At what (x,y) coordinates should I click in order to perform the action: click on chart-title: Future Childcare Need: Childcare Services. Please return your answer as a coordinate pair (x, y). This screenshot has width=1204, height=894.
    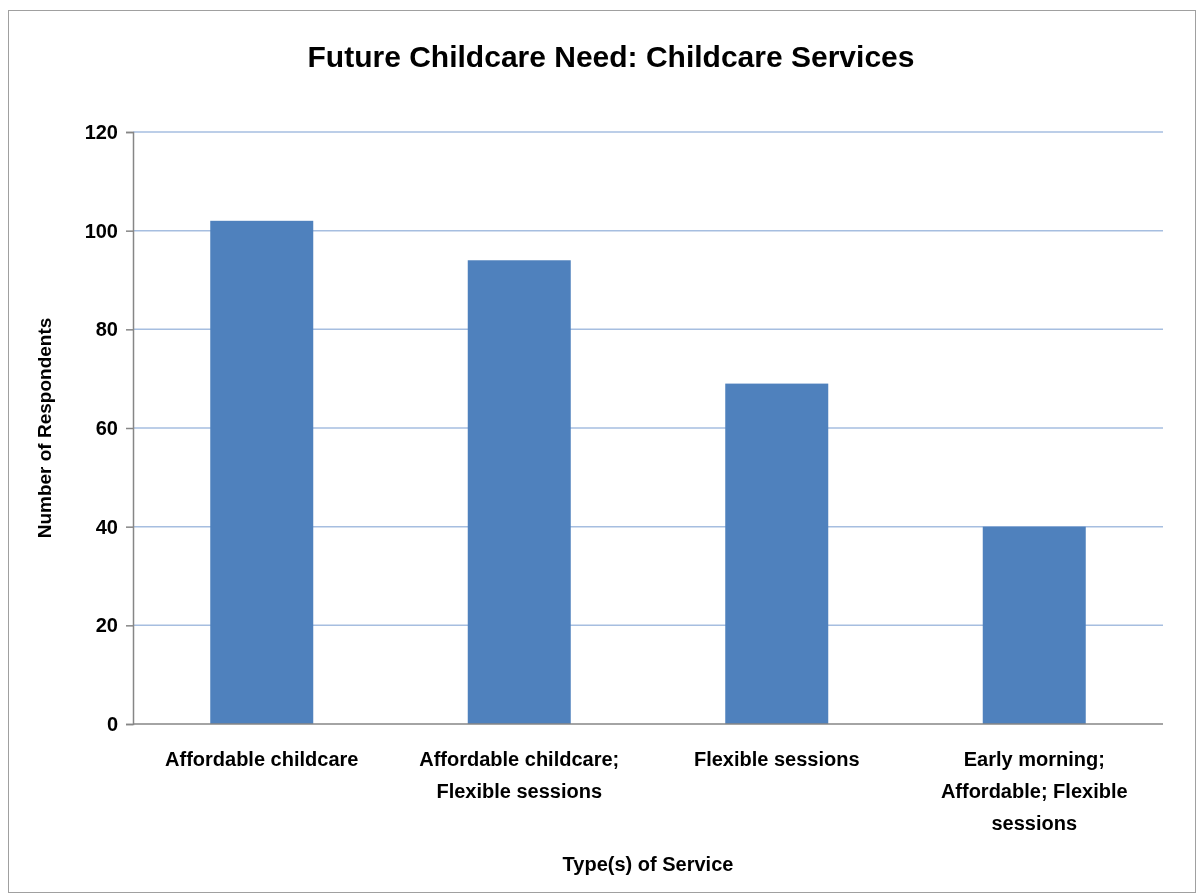
    Looking at the image, I should click on (611, 56).